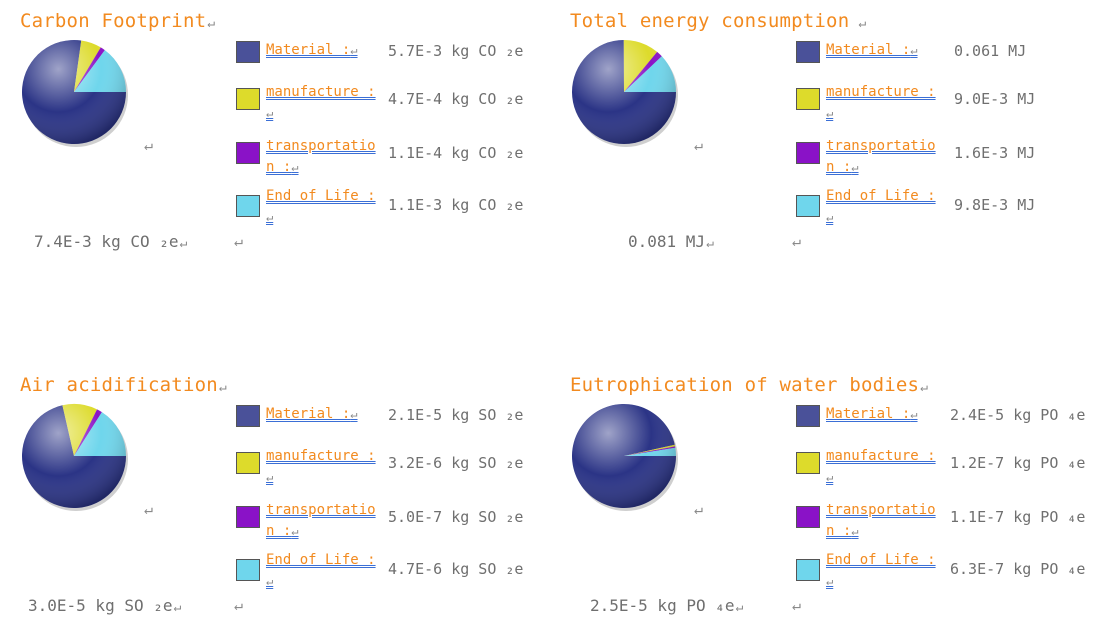 This screenshot has height=632, width=1106. I want to click on legend-value-transportation: 1.1E-7 kg PO ₄e, so click(1018, 517).